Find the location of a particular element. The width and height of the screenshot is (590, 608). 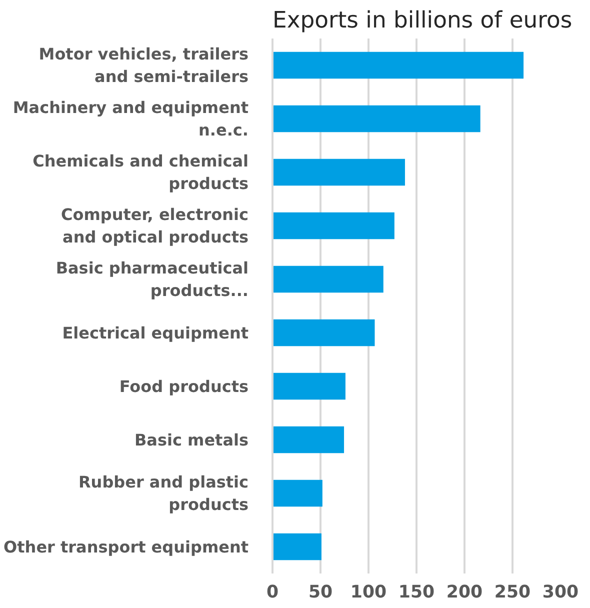

x-tick-label: 200 is located at coordinates (464, 592).